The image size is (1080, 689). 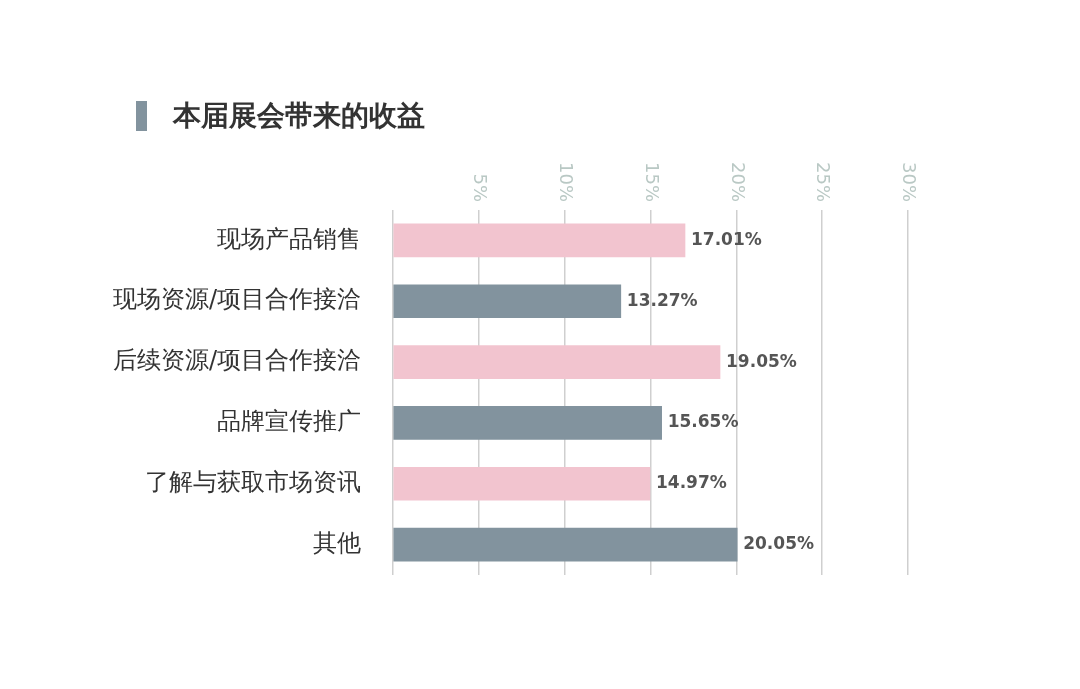 What do you see at coordinates (481, 187) in the screenshot?
I see `x-tick-label: 5%` at bounding box center [481, 187].